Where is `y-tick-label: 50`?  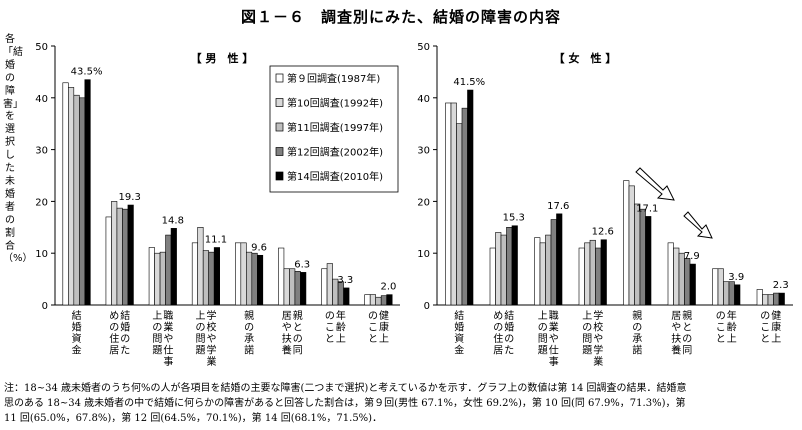
y-tick-label: 50 is located at coordinates (423, 47).